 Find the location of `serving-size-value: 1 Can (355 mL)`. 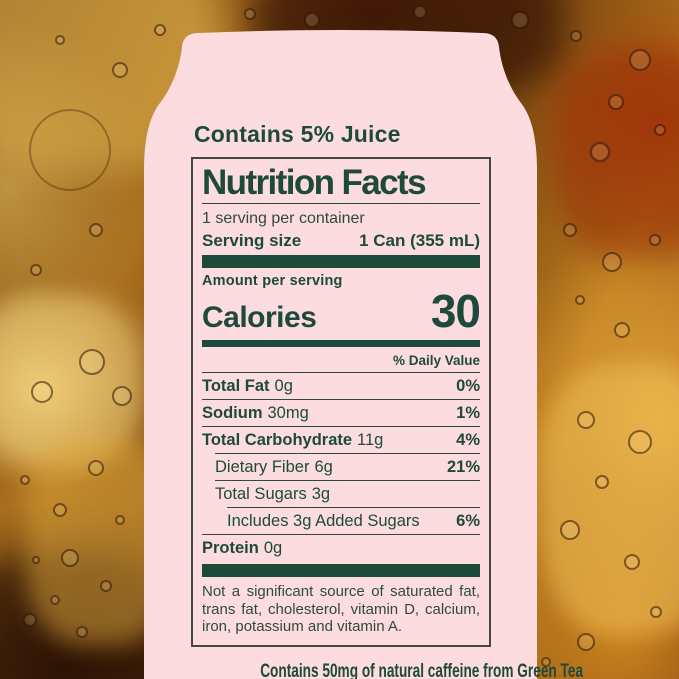

serving-size-value: 1 Can (355 mL) is located at coordinates (419, 241).